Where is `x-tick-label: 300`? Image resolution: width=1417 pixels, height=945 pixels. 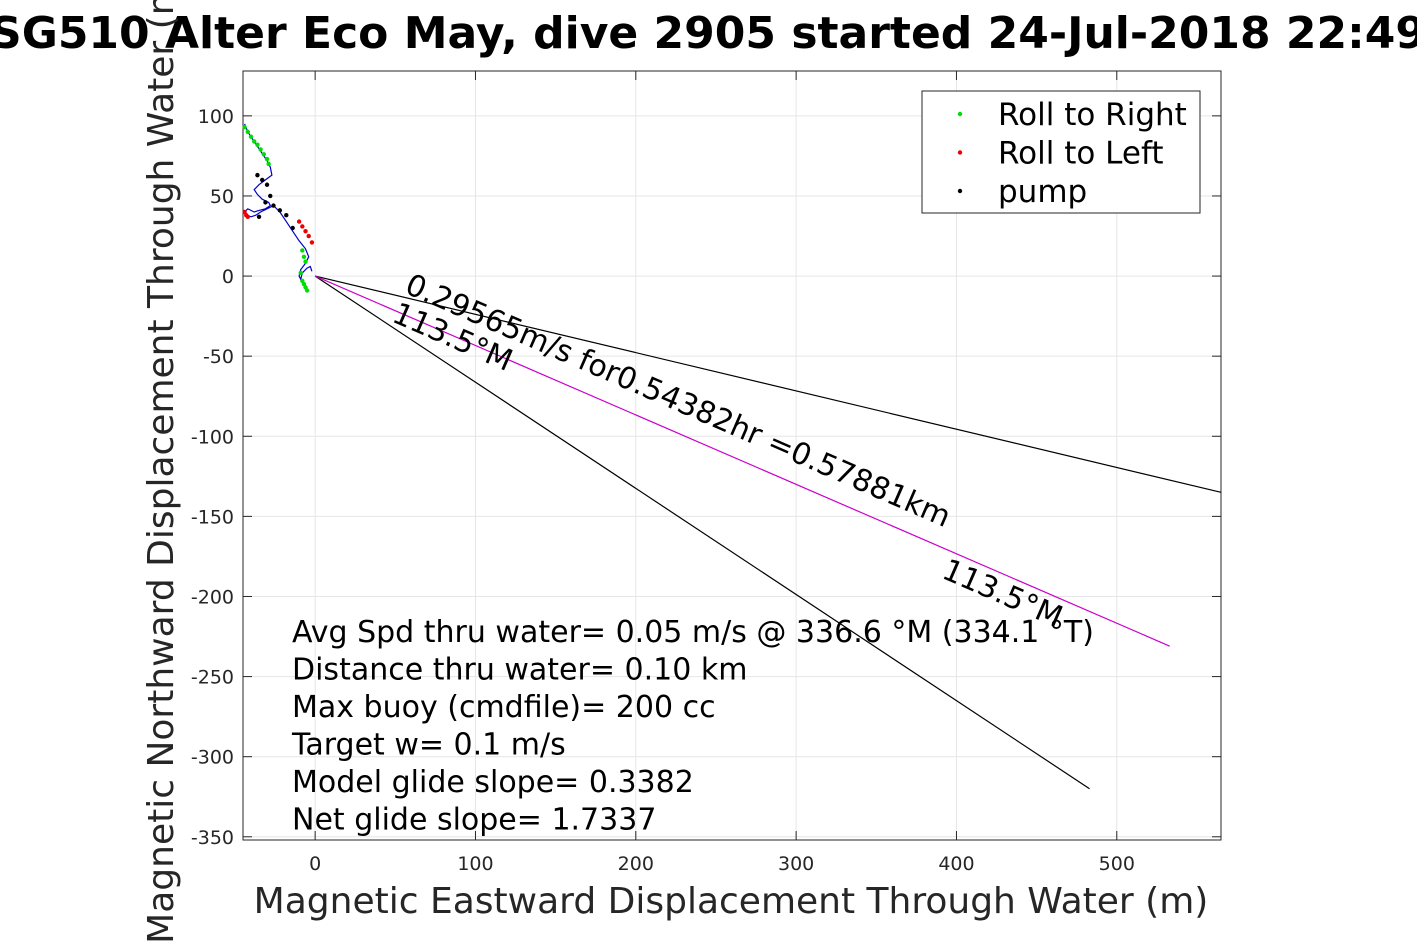 x-tick-label: 300 is located at coordinates (796, 864).